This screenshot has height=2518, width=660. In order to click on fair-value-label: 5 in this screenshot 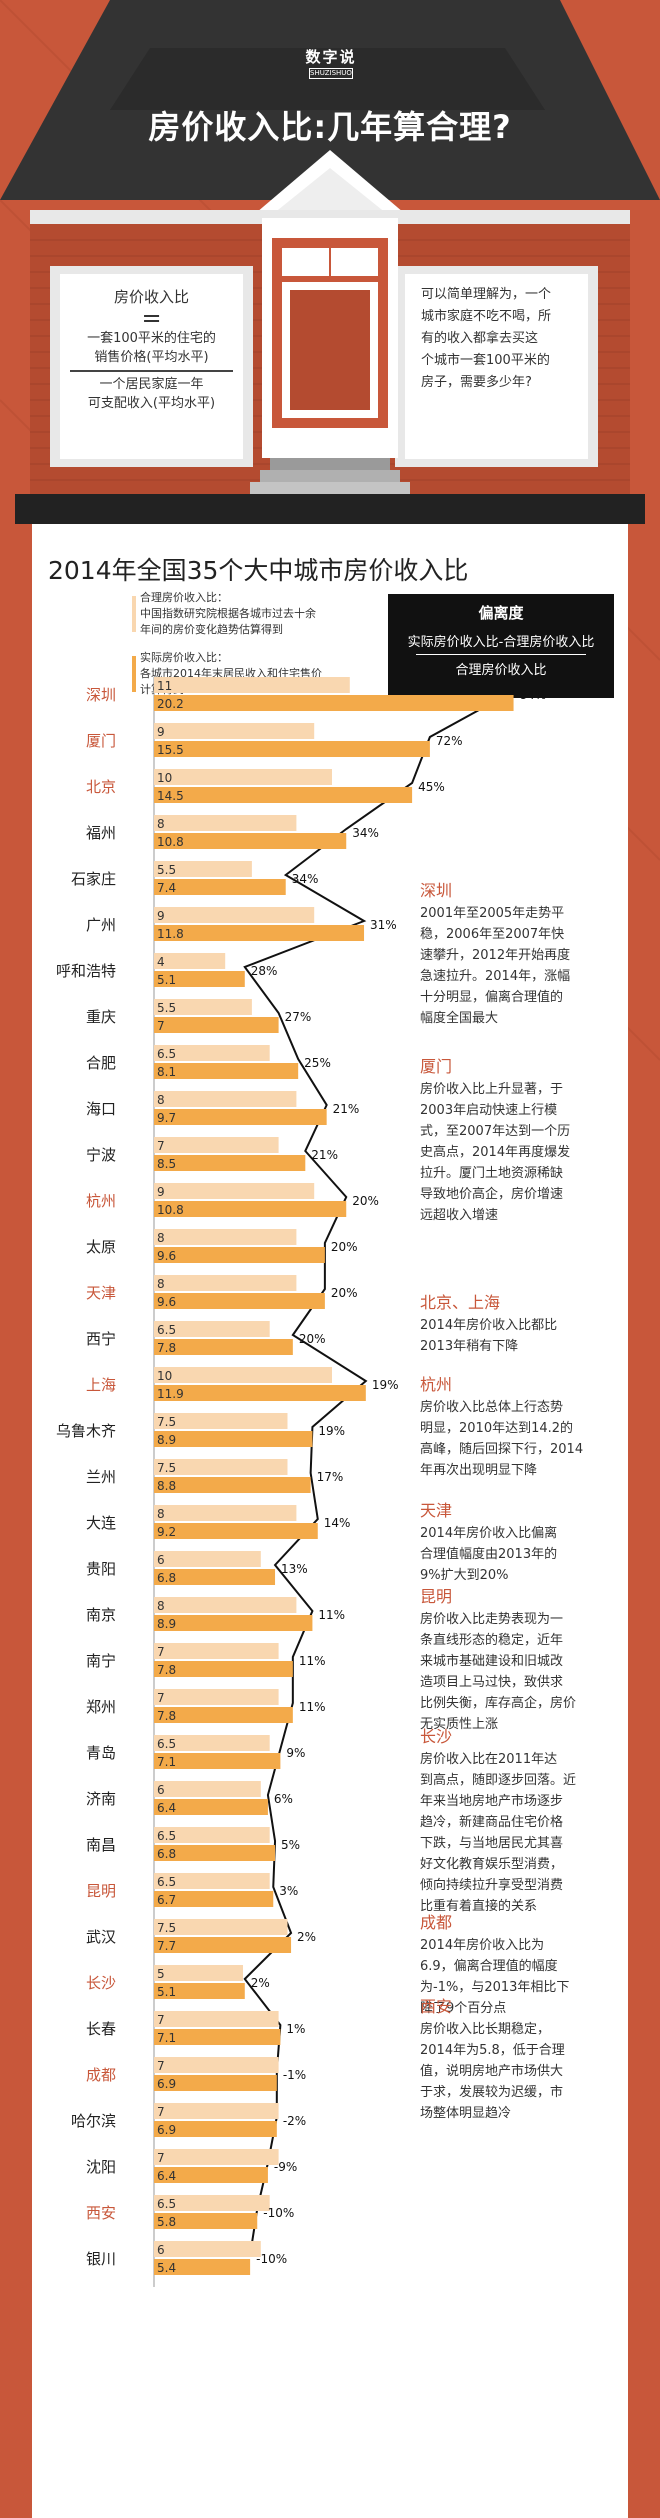, I will do `click(161, 1974)`.